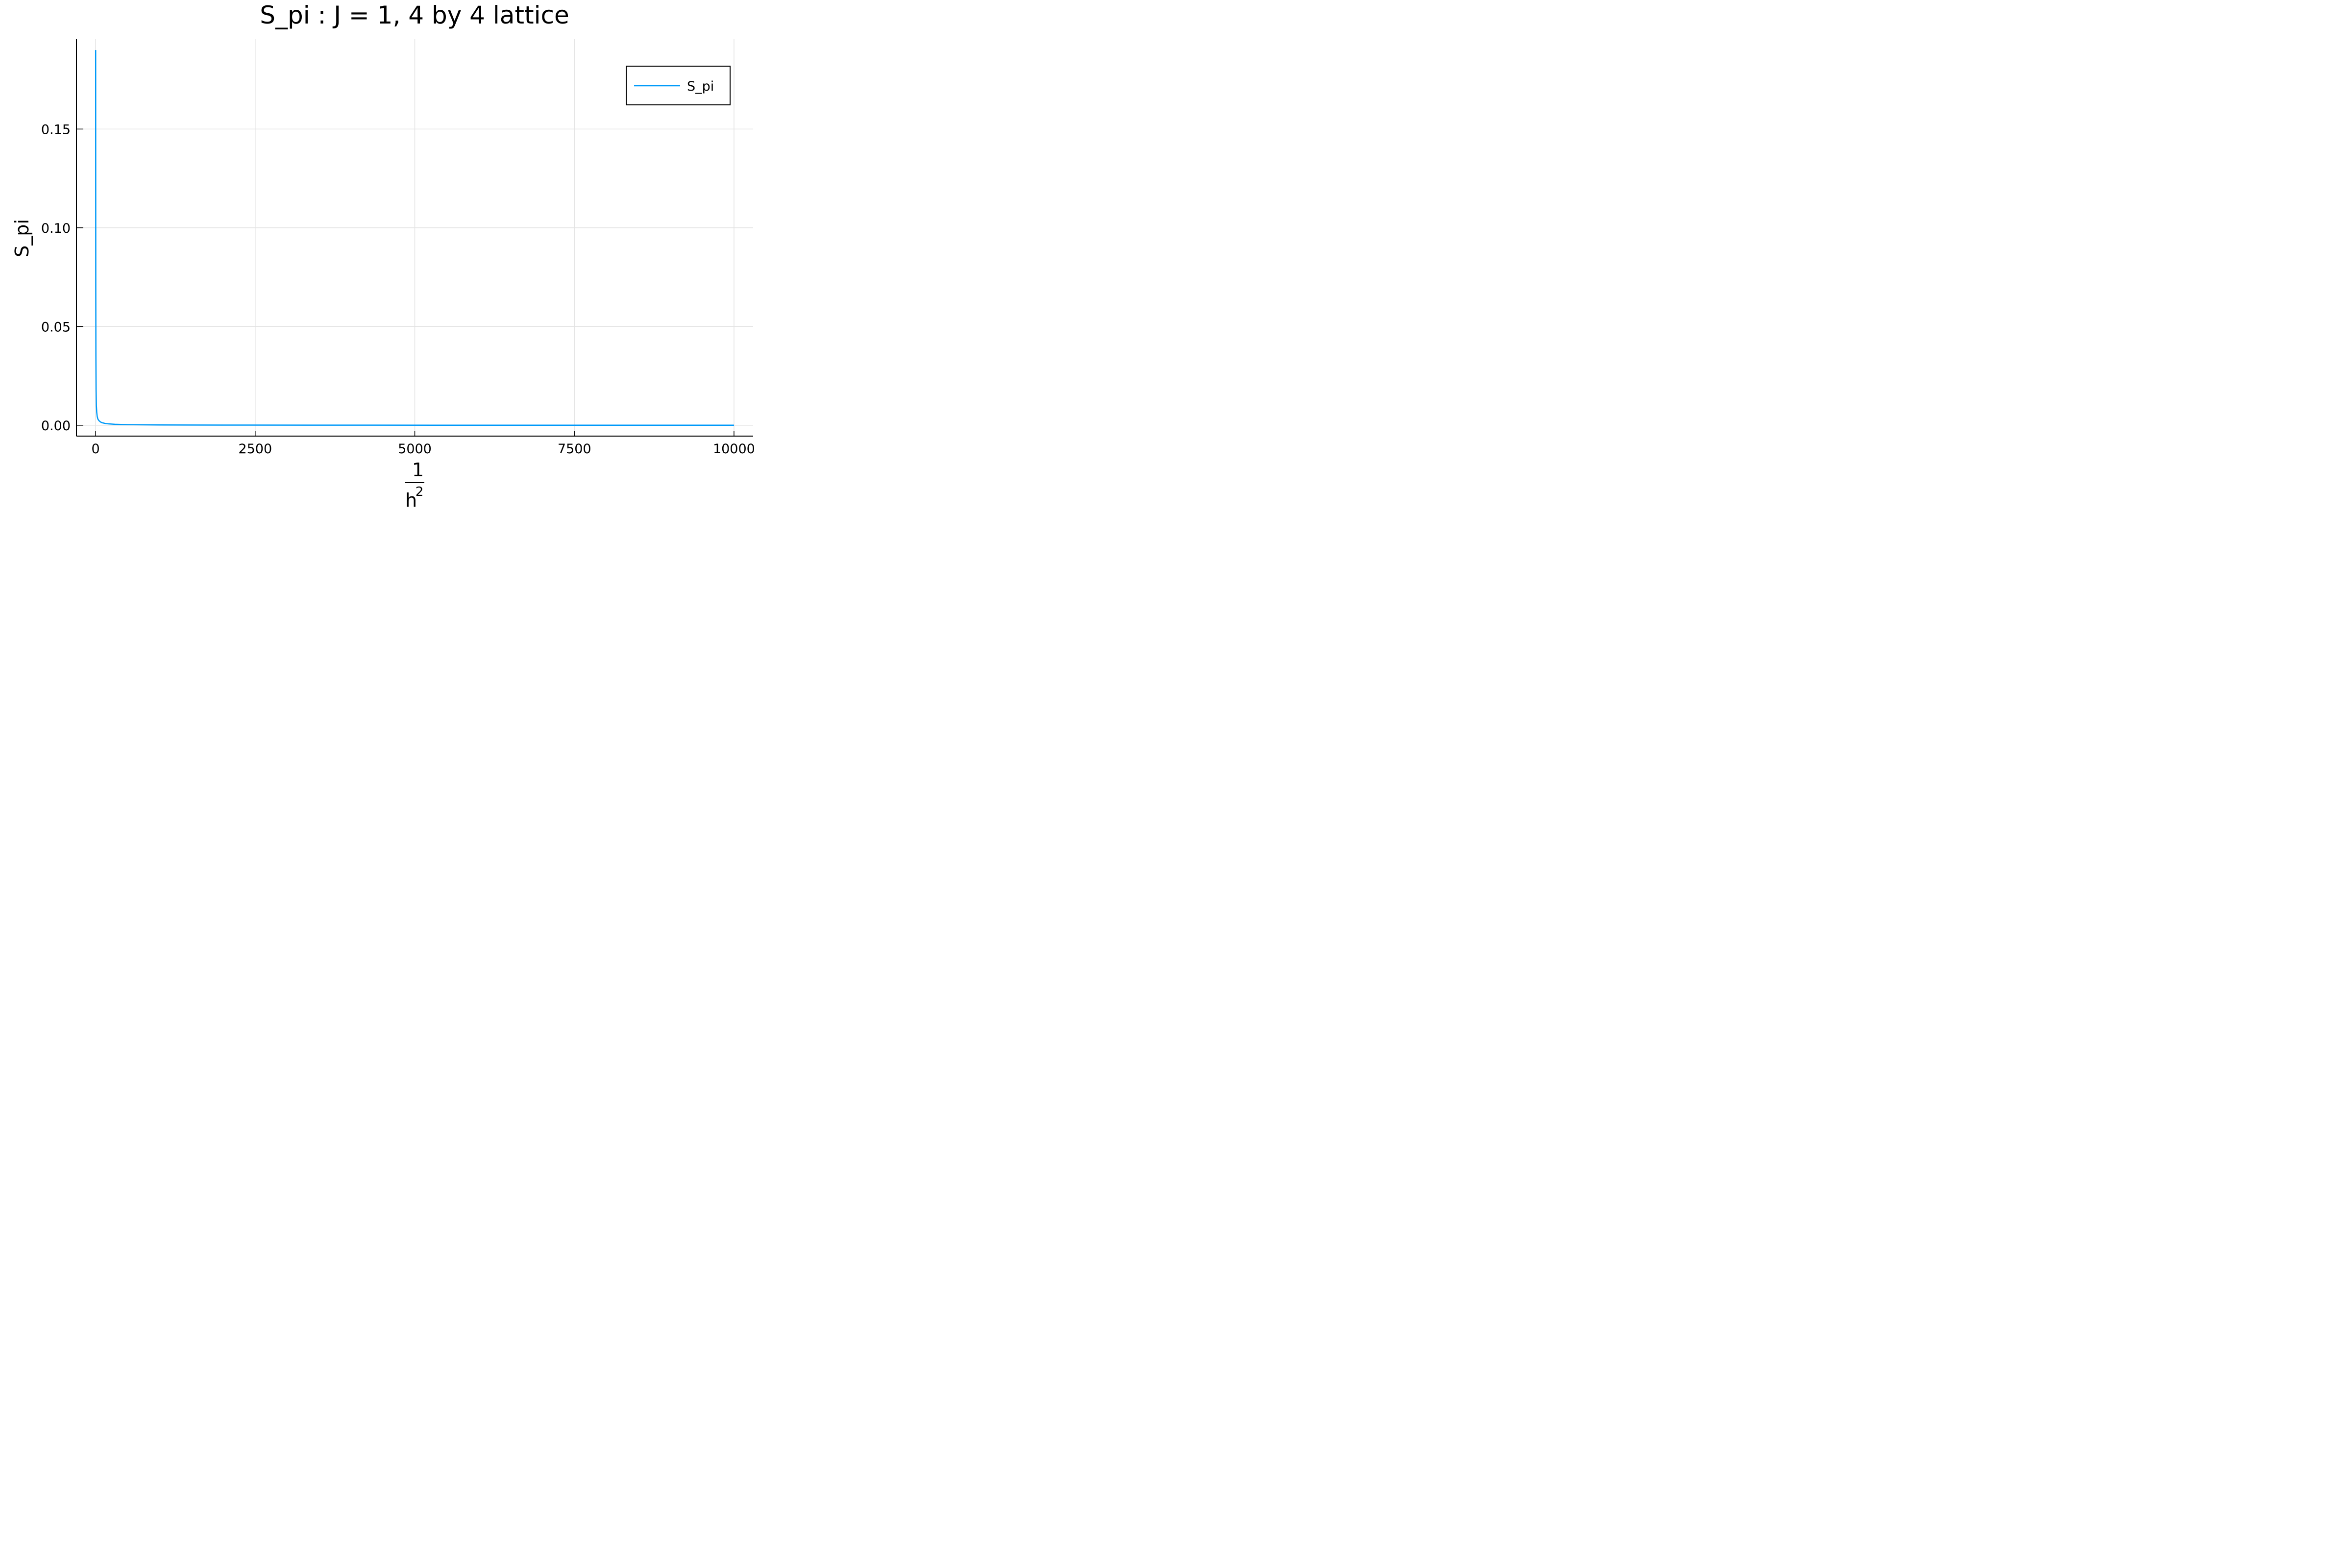 Image resolution: width=2352 pixels, height=1568 pixels. Describe the element at coordinates (415, 449) in the screenshot. I see `x-tick-label: 5000` at that location.